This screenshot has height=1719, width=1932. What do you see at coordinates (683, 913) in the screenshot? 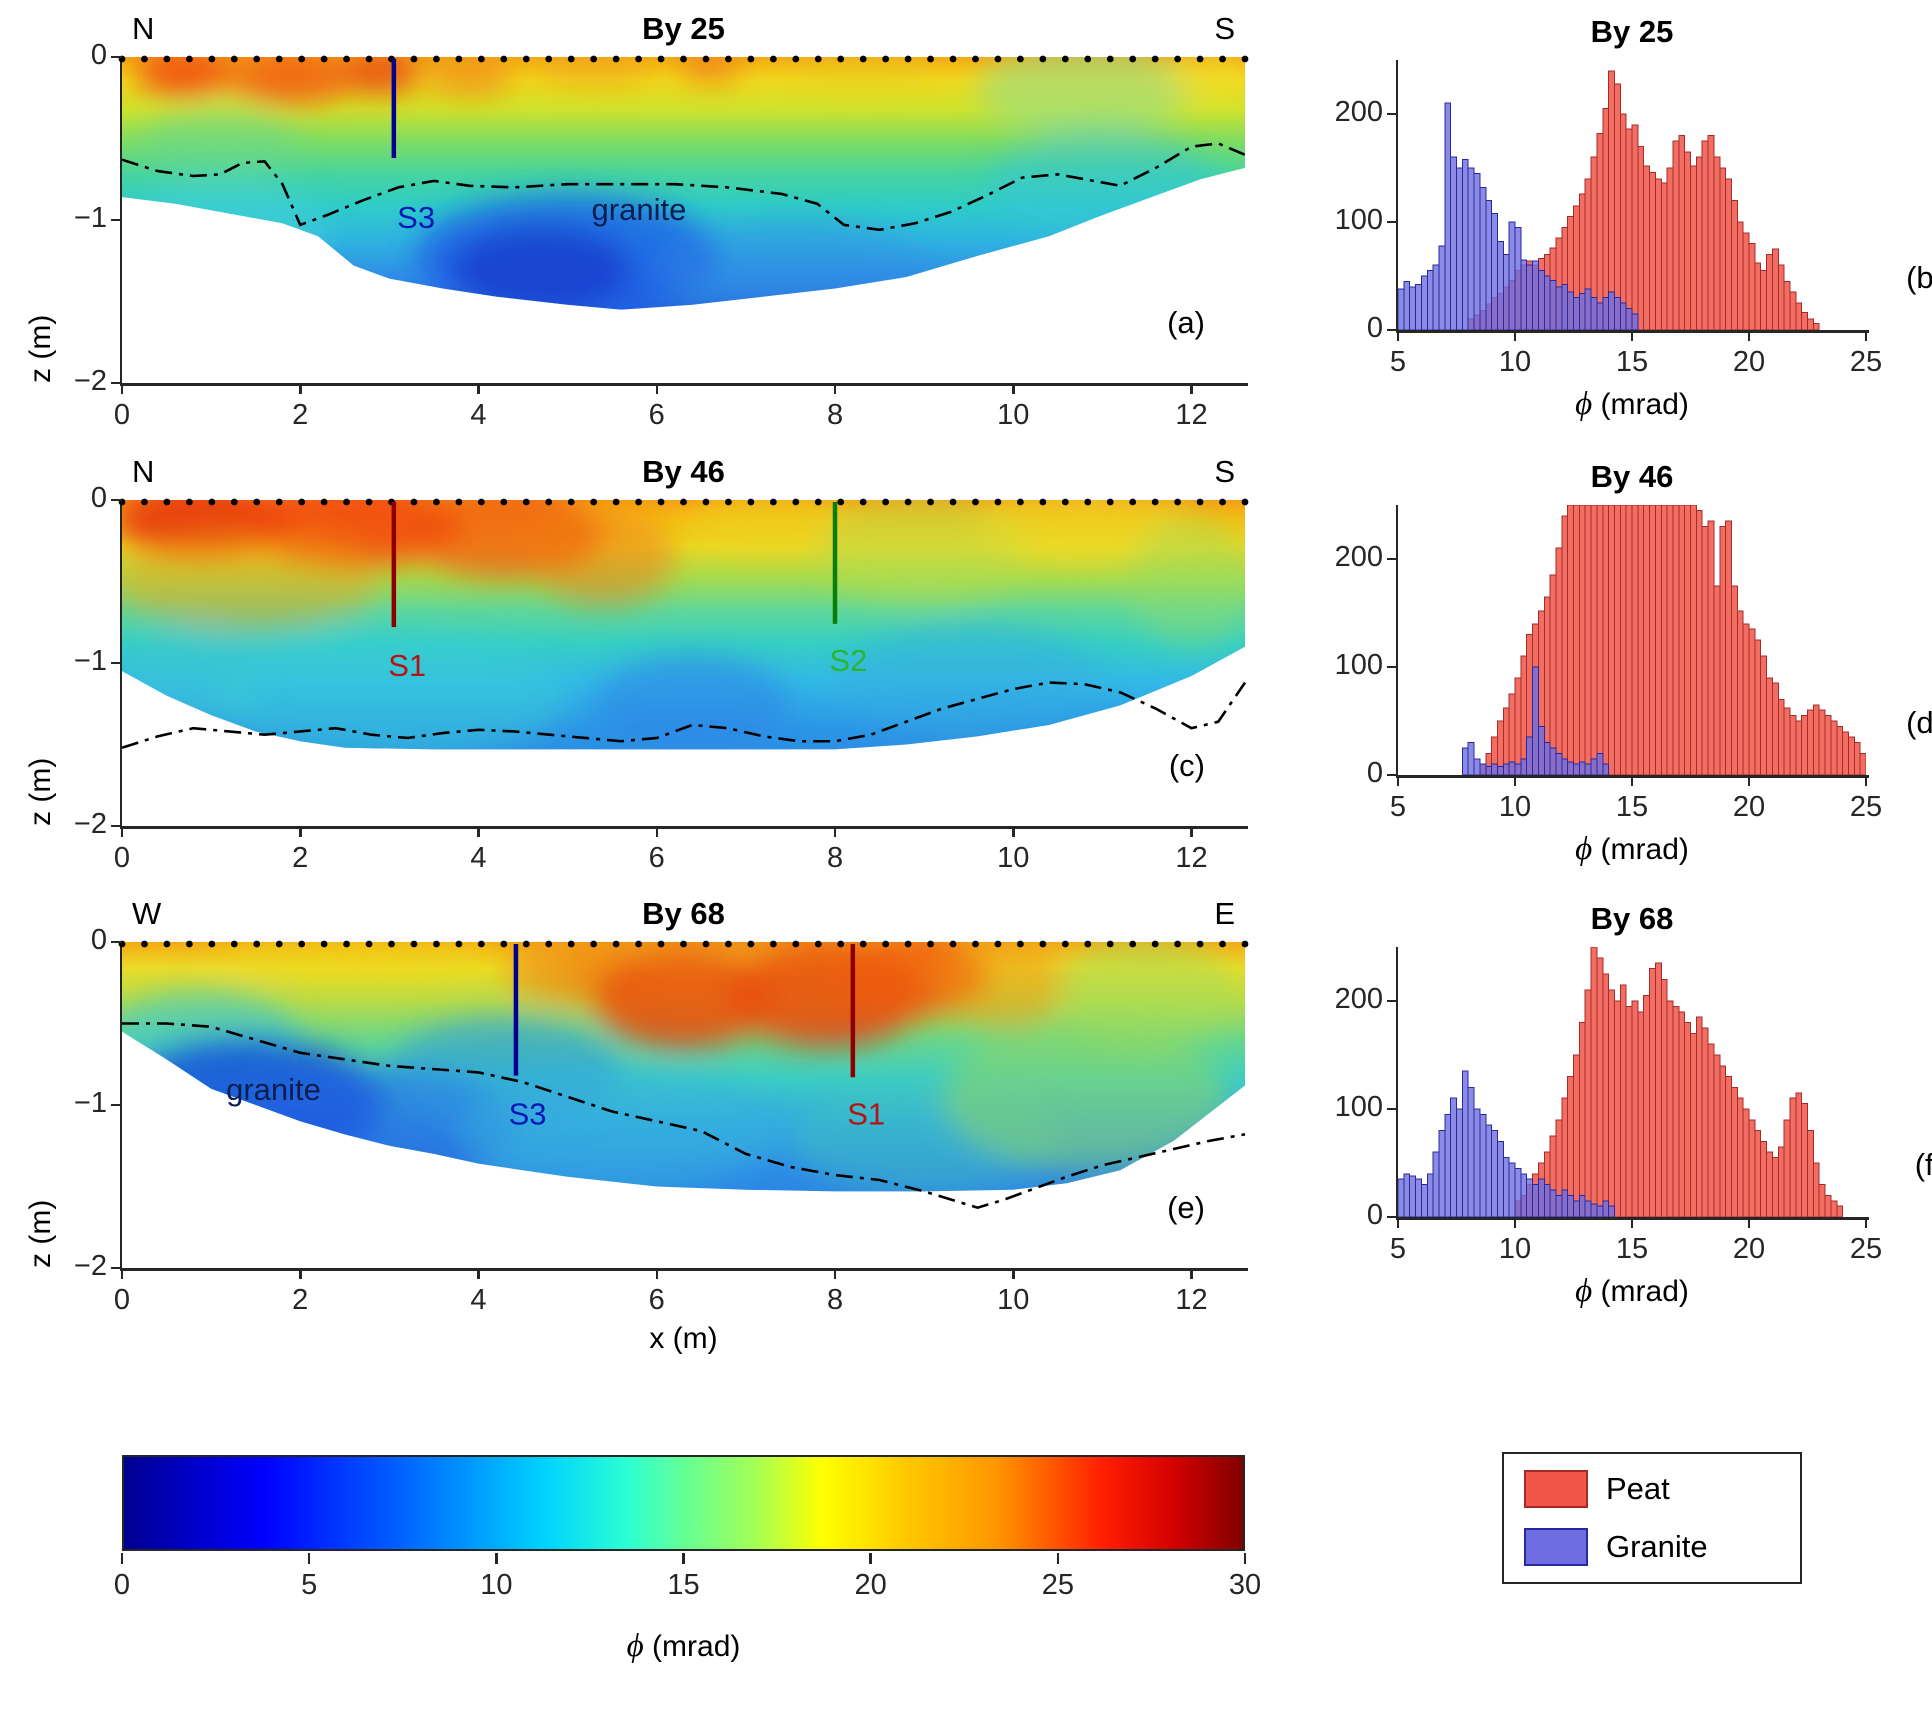
I see `section-title: By 68` at bounding box center [683, 913].